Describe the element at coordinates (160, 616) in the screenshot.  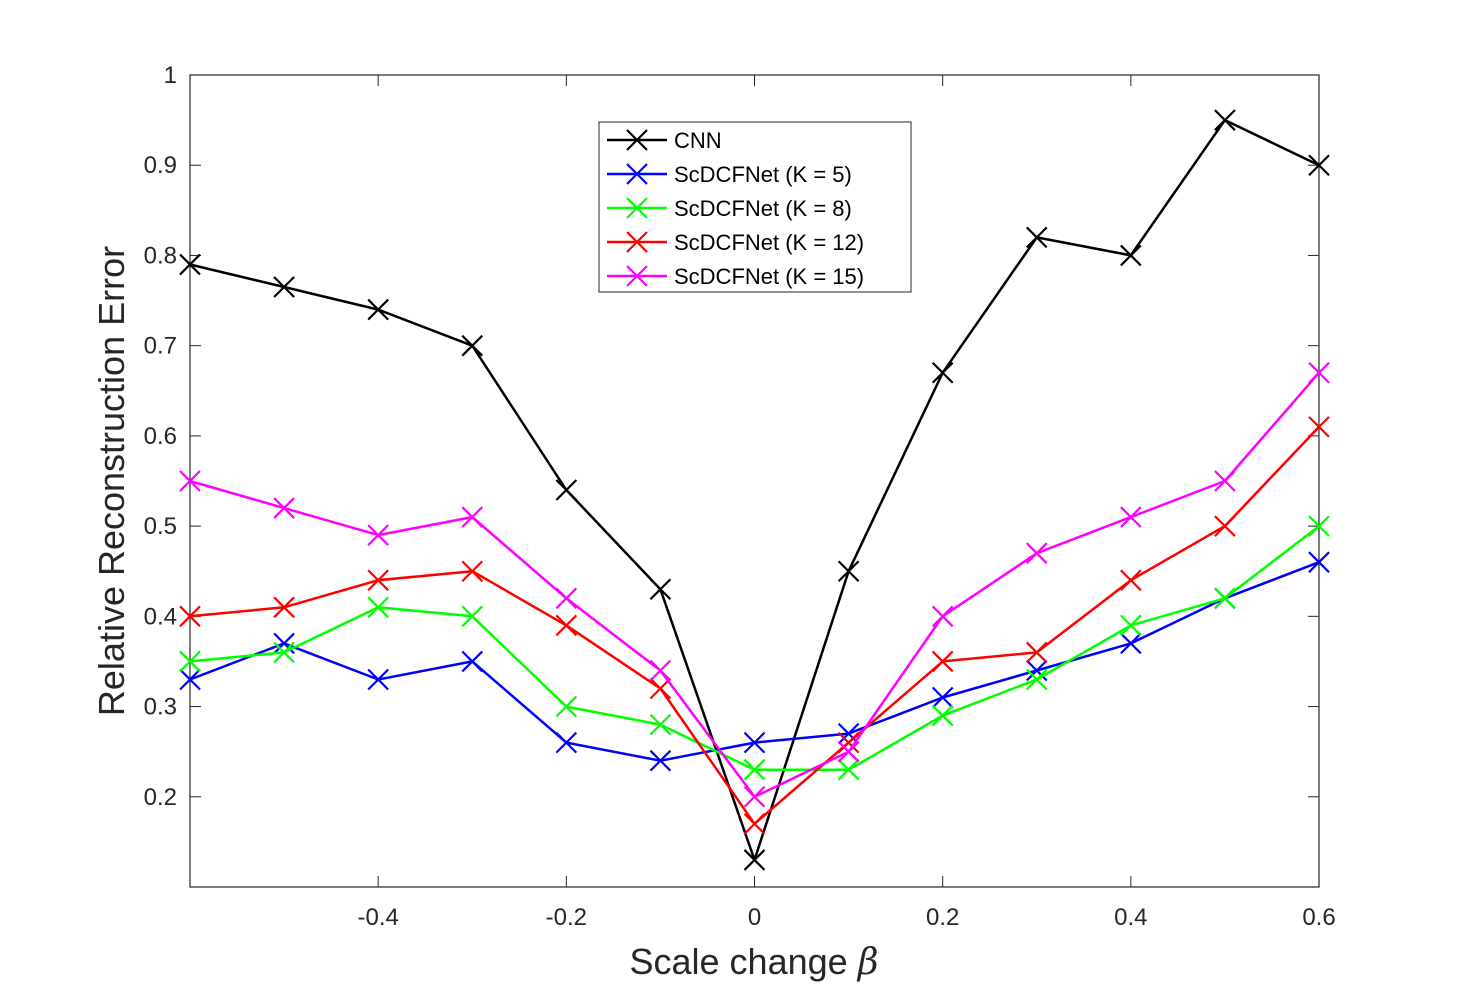
I see `y-tick-label: 0.4` at that location.